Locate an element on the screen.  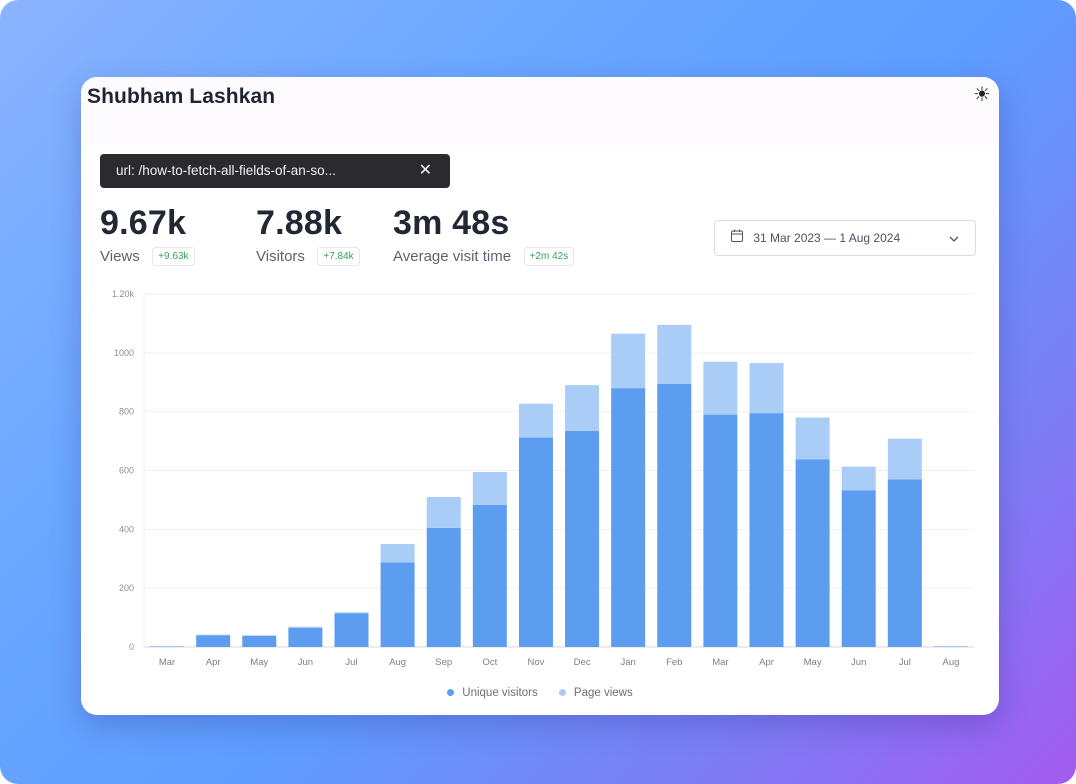
stat-value: 9.67k is located at coordinates (143, 223).